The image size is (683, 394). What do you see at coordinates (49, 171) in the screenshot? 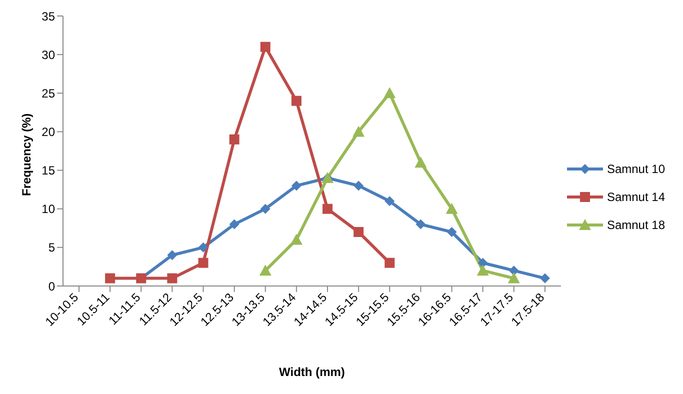
I see `y-tick-label: 15` at bounding box center [49, 171].